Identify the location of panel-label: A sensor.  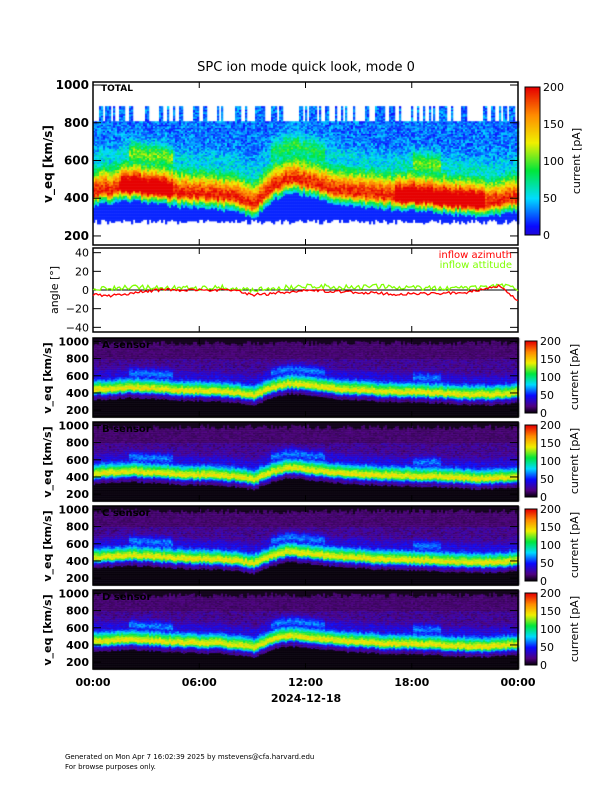
(126, 345).